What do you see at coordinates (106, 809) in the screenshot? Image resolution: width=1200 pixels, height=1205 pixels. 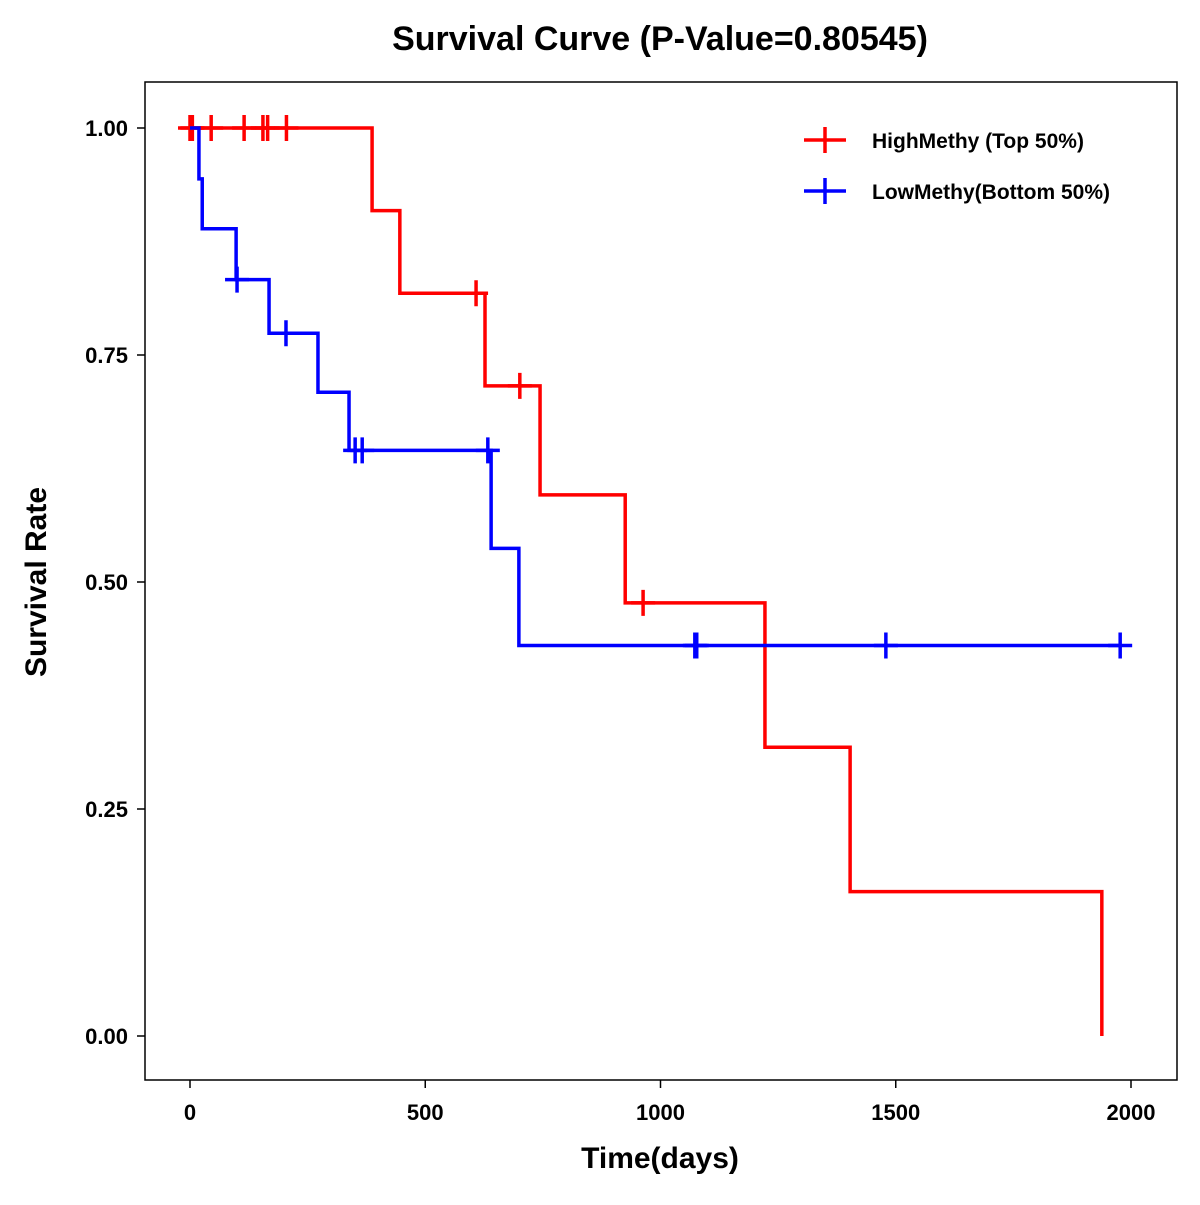 I see `y-tick-label: 0.25` at bounding box center [106, 809].